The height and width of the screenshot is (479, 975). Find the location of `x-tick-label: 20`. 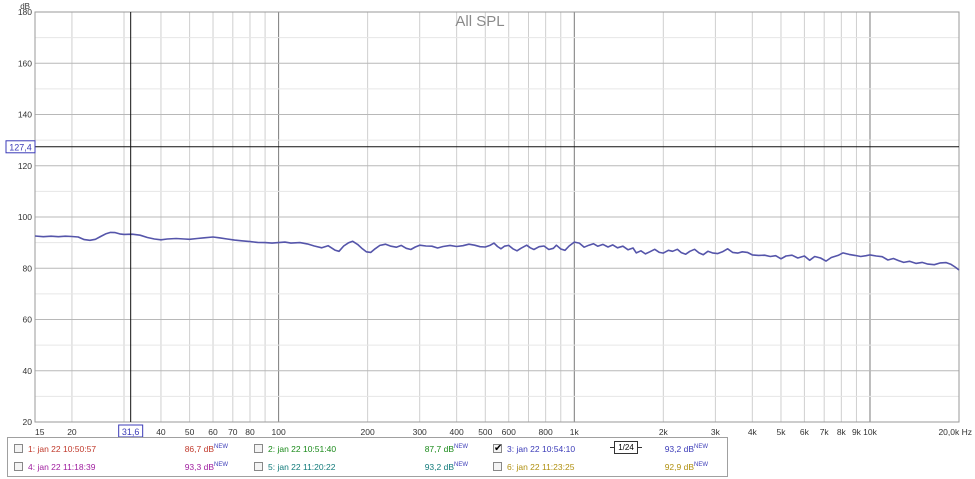

x-tick-label: 20 is located at coordinates (72, 432).